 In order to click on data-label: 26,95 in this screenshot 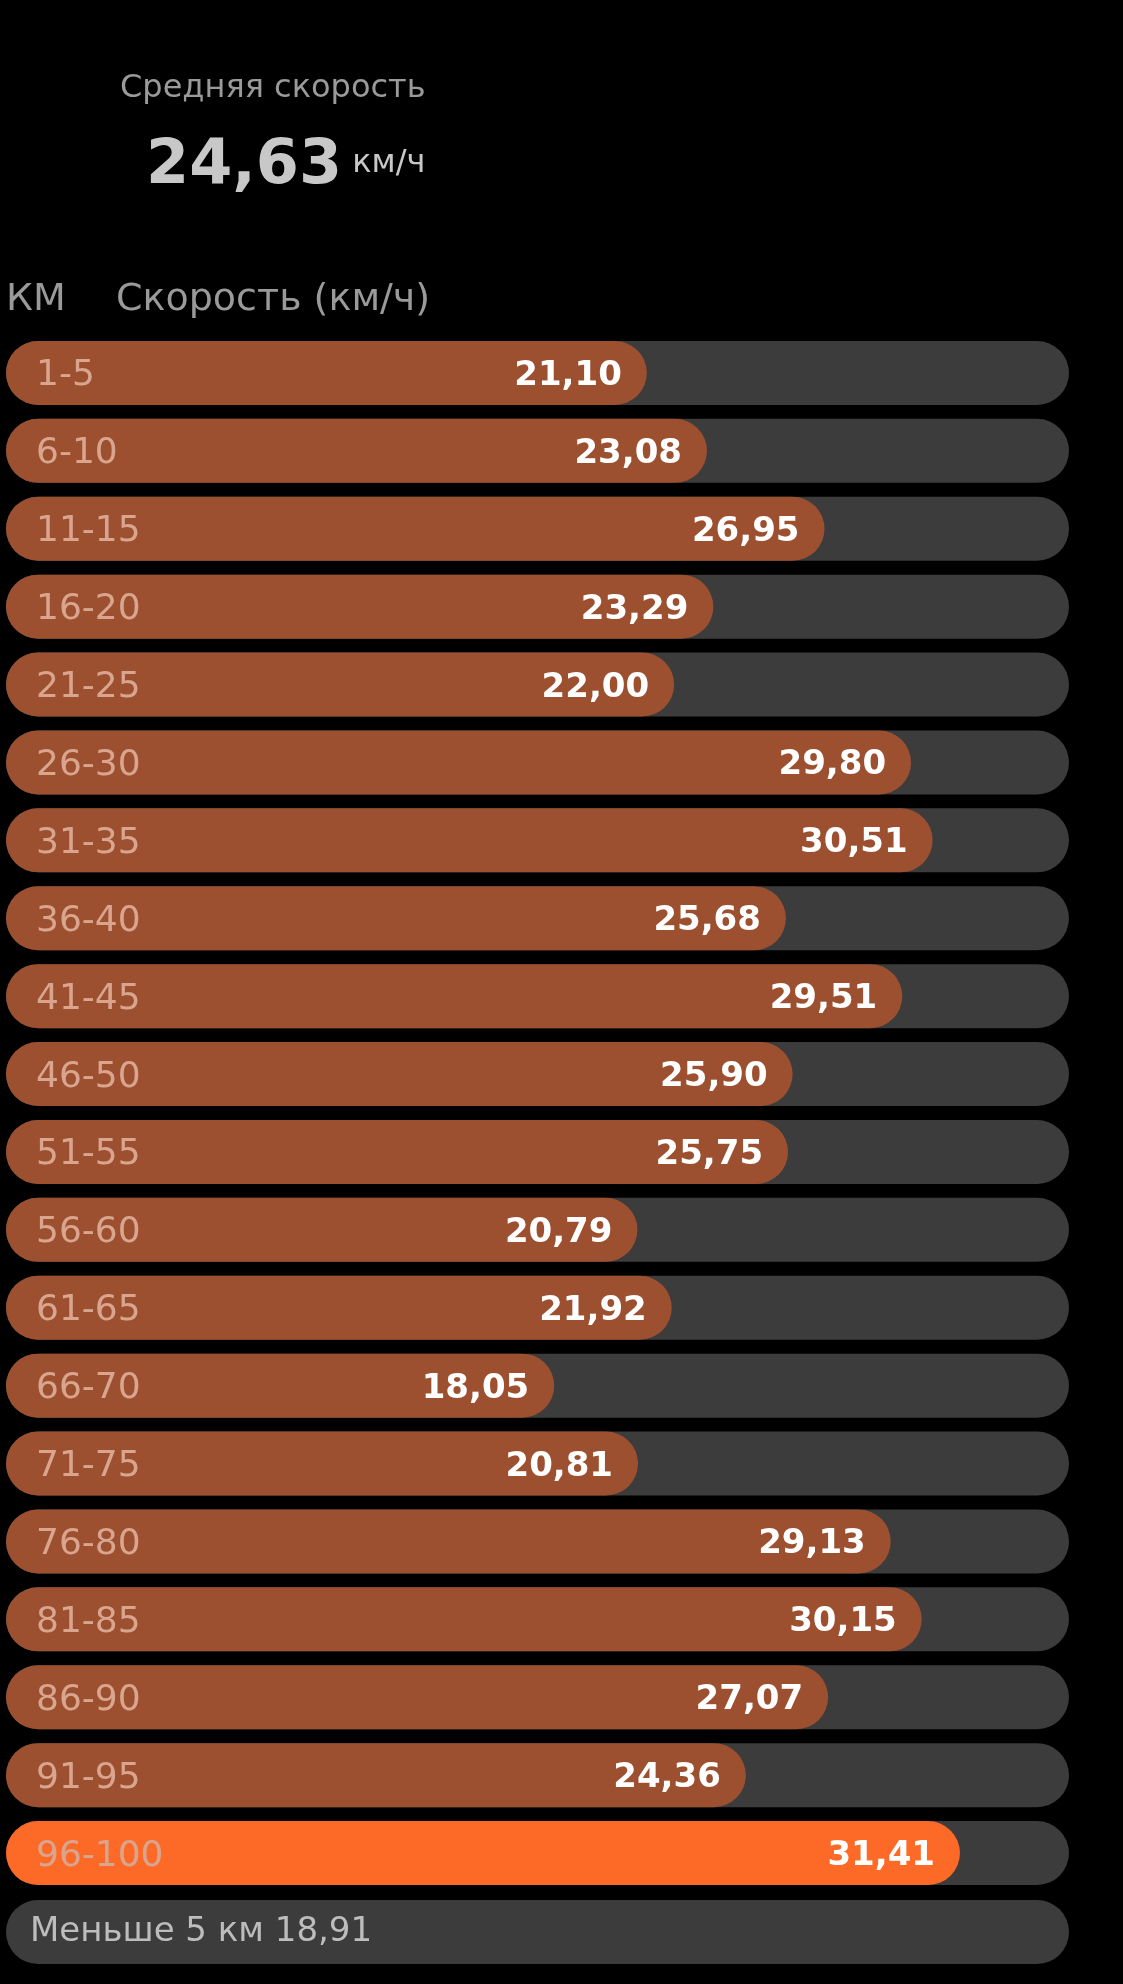, I will do `click(745, 528)`.